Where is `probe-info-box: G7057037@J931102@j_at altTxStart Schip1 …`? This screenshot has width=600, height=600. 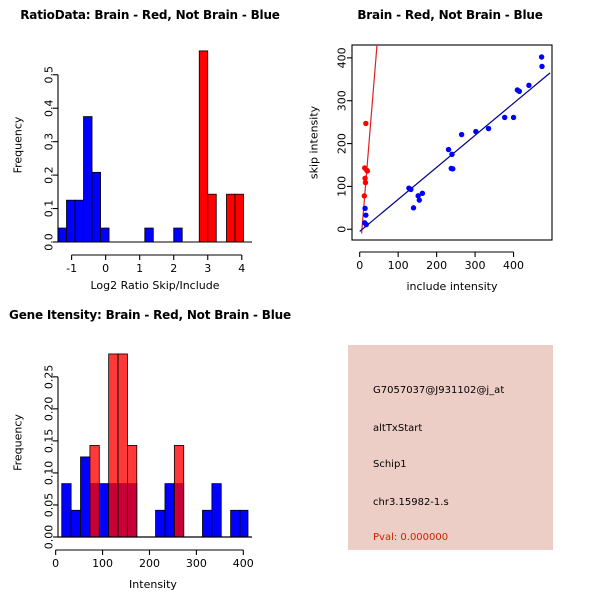
probe-info-box: G7057037@J931102@j_at altTxStart Schip1 … is located at coordinates (450, 447).